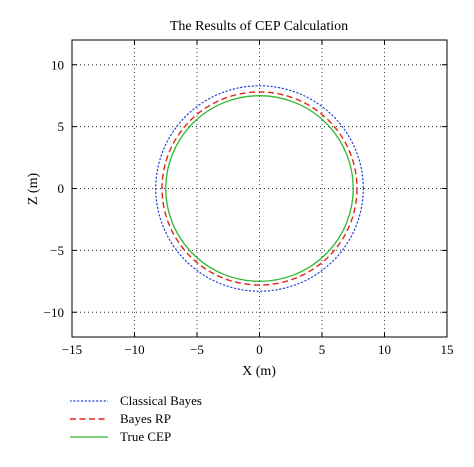 The width and height of the screenshot is (474, 467). I want to click on x-tick-label: −5, so click(197, 349).